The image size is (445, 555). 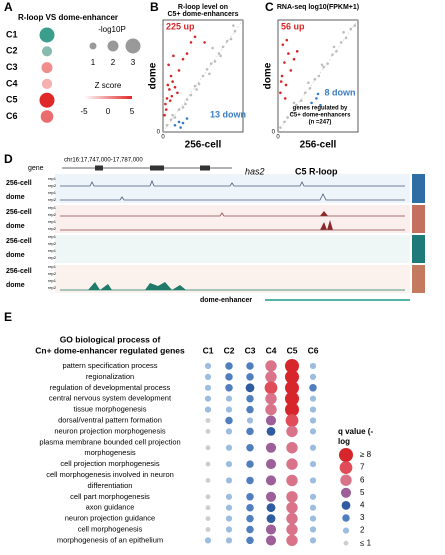 What do you see at coordinates (229, 350) in the screenshot?
I see `column-label: C2` at bounding box center [229, 350].